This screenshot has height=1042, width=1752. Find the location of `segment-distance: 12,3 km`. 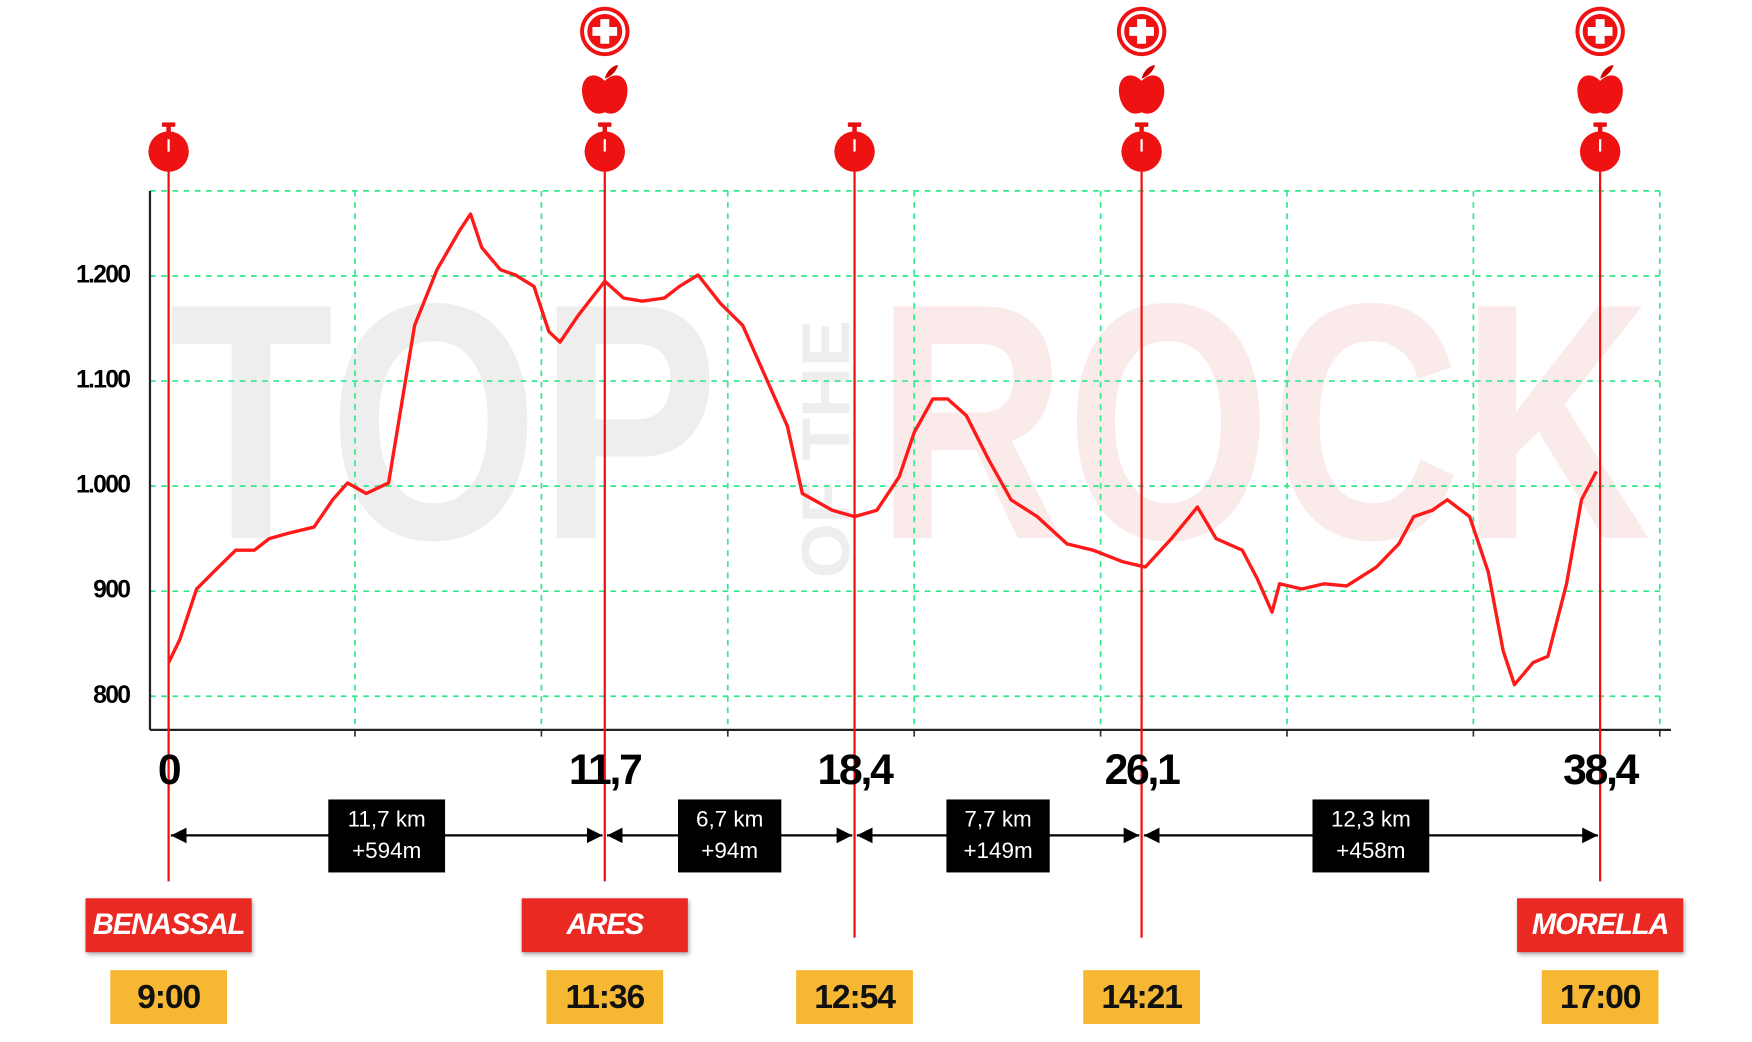

segment-distance: 12,3 km is located at coordinates (1371, 819).